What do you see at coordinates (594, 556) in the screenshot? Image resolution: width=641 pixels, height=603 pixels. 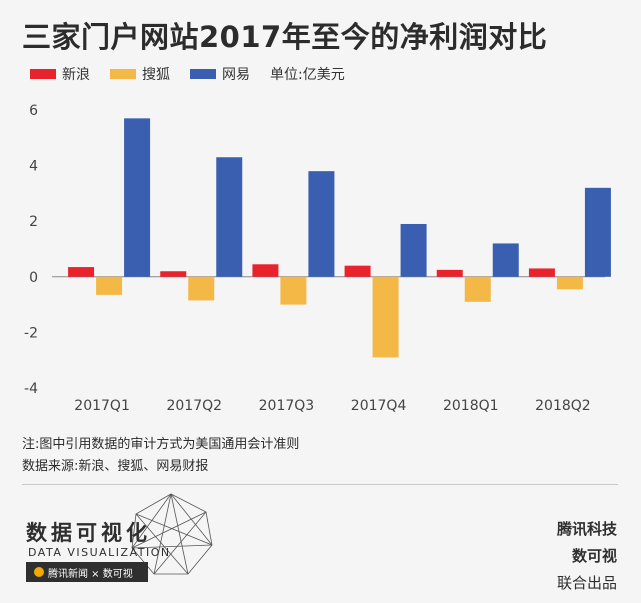 I see `credit-shukeshi: 数可视` at bounding box center [594, 556].